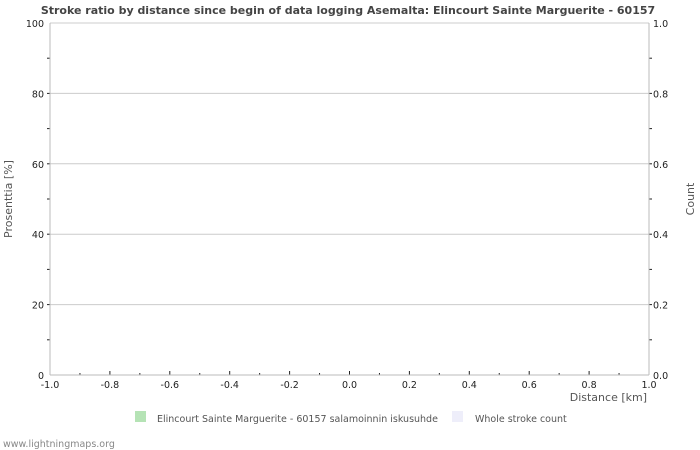 The width and height of the screenshot is (700, 450). I want to click on legend-swatch-count, so click(457, 416).